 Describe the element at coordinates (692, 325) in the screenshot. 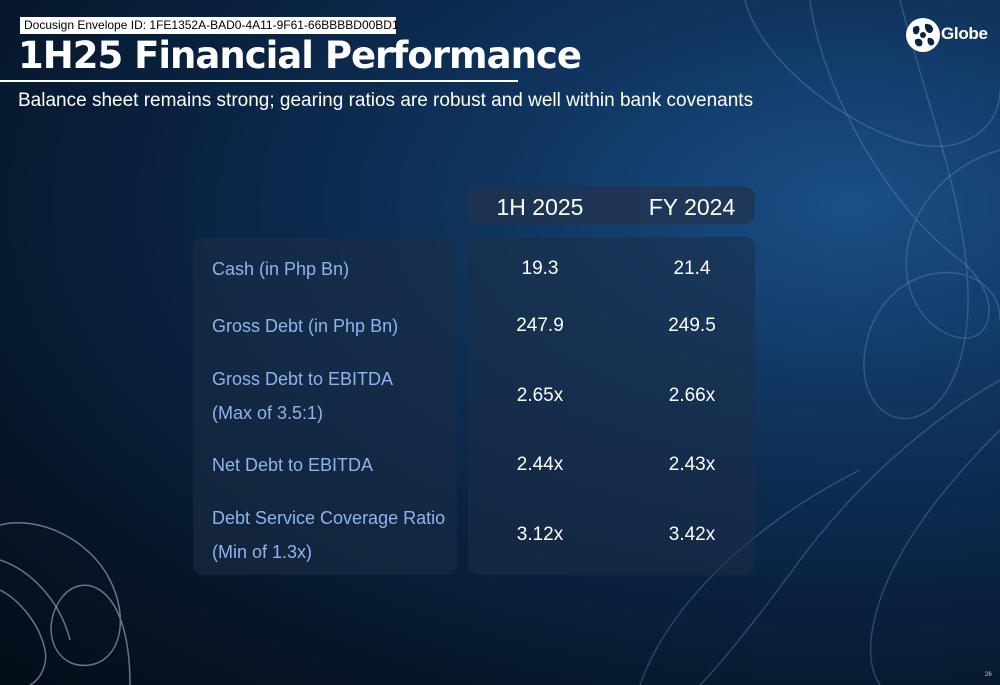

I see `value-gross-debt-fy2024: 249.5` at that location.